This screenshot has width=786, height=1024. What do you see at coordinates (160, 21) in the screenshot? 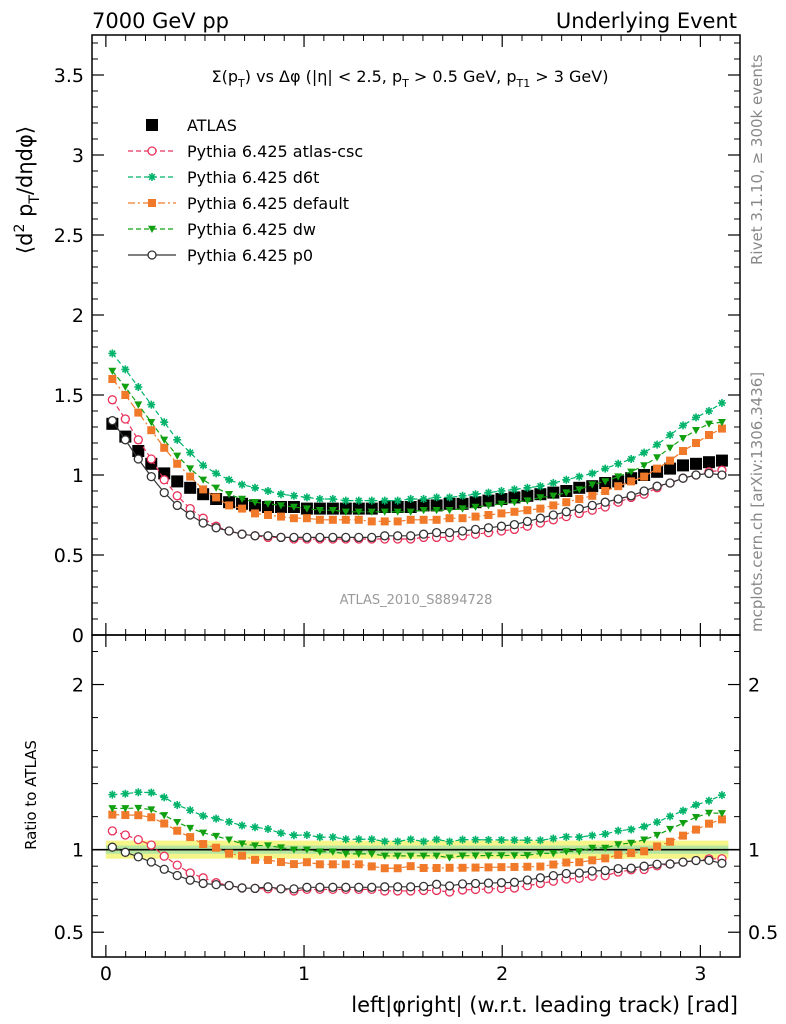
I see `header-left: 7000 GeV pp` at bounding box center [160, 21].